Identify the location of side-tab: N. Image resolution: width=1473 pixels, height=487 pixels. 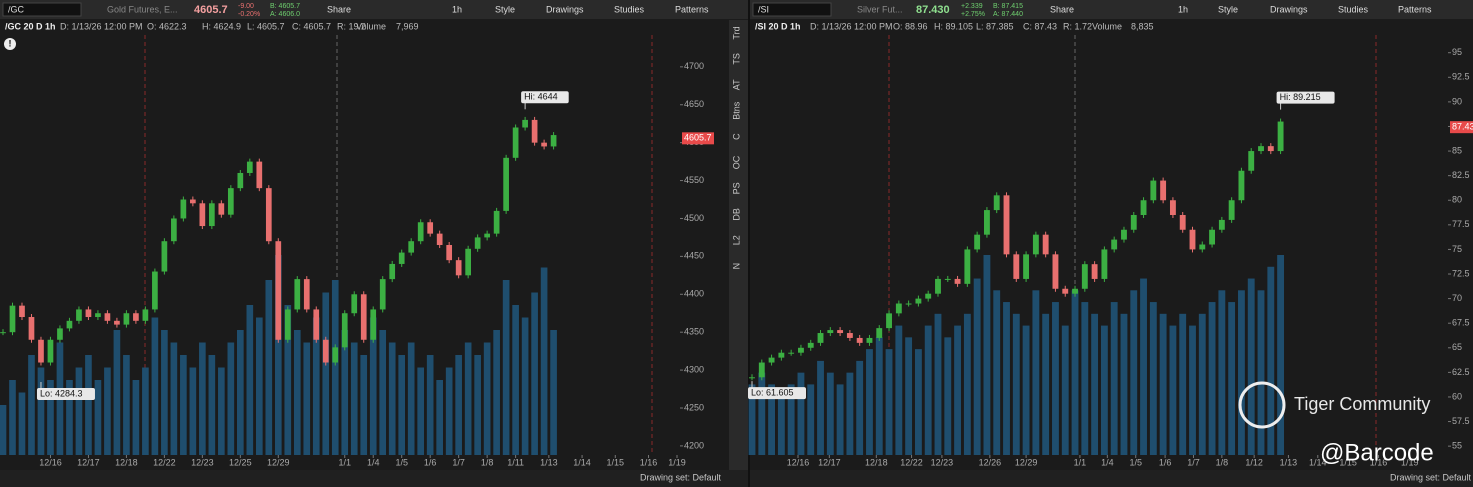
(736, 266).